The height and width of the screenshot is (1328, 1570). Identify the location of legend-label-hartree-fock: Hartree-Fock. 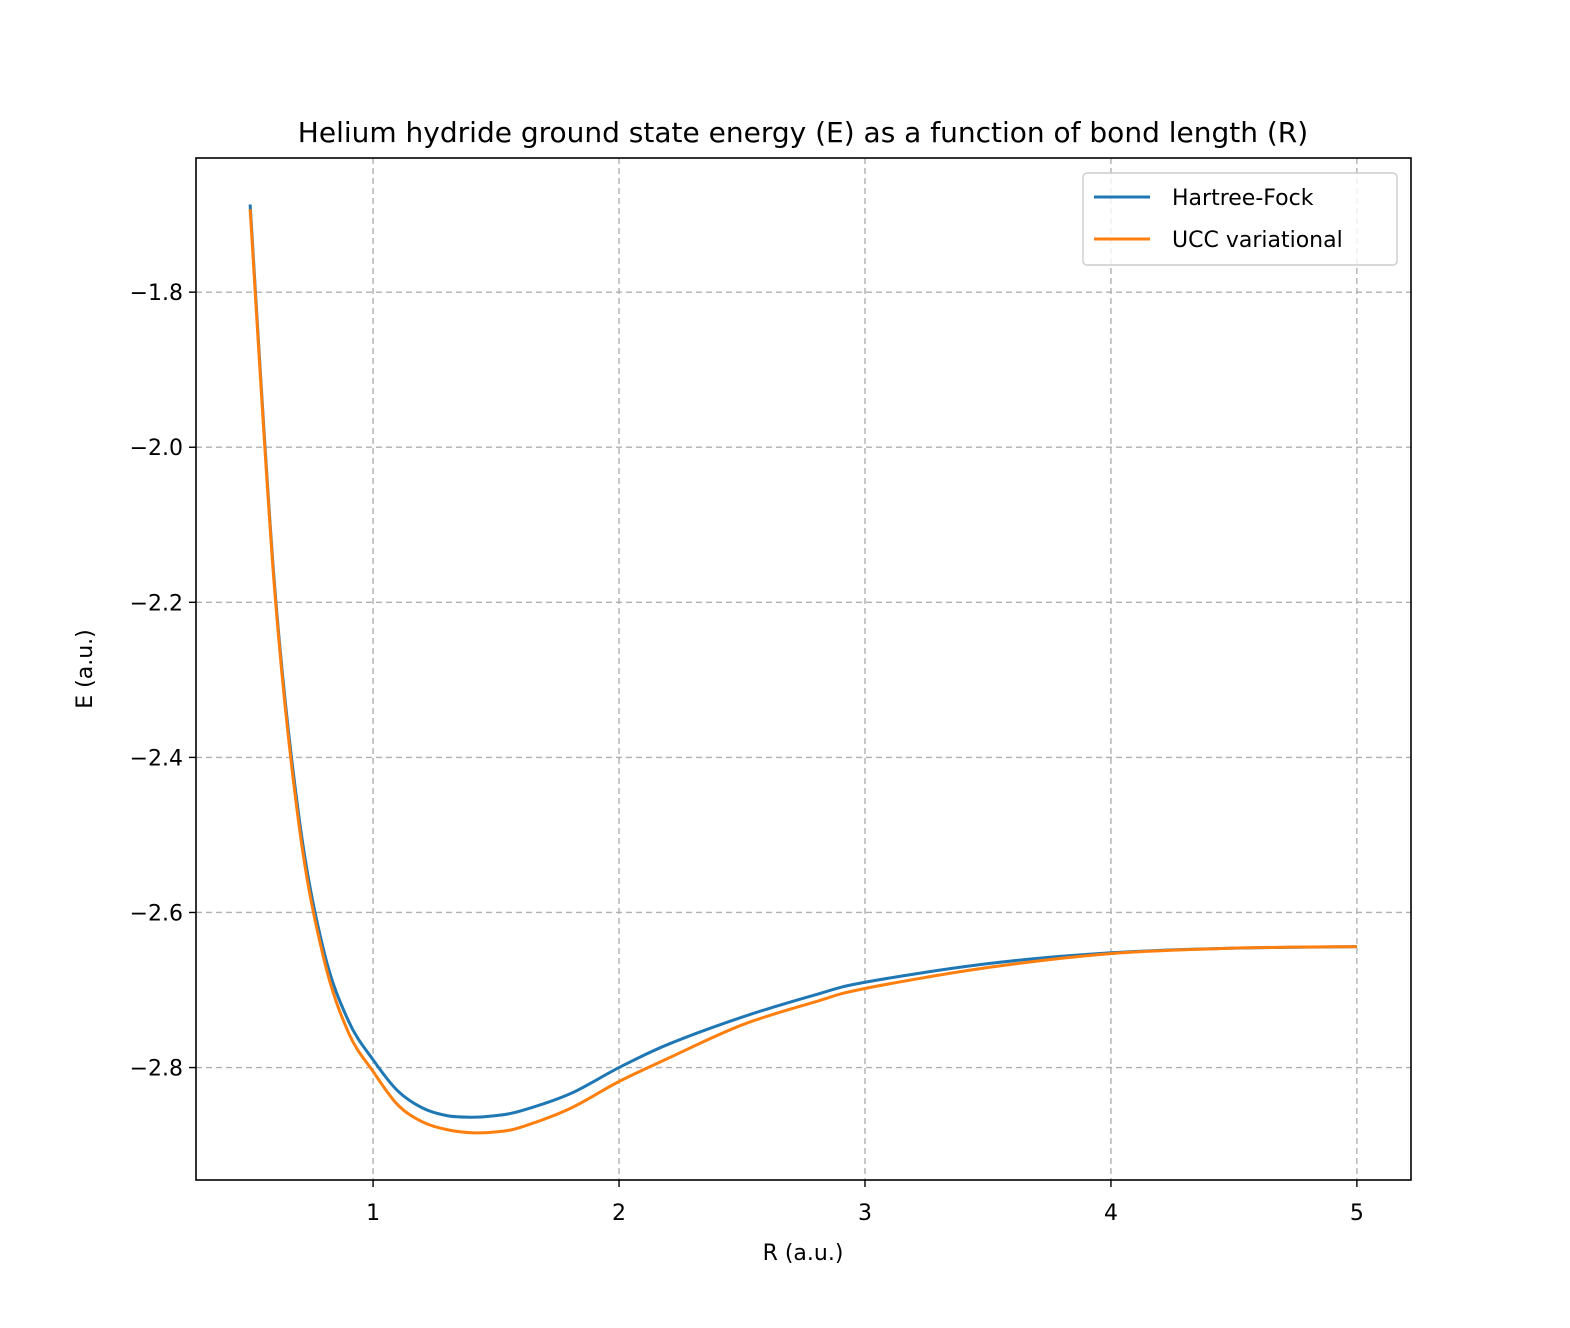
(1243, 198).